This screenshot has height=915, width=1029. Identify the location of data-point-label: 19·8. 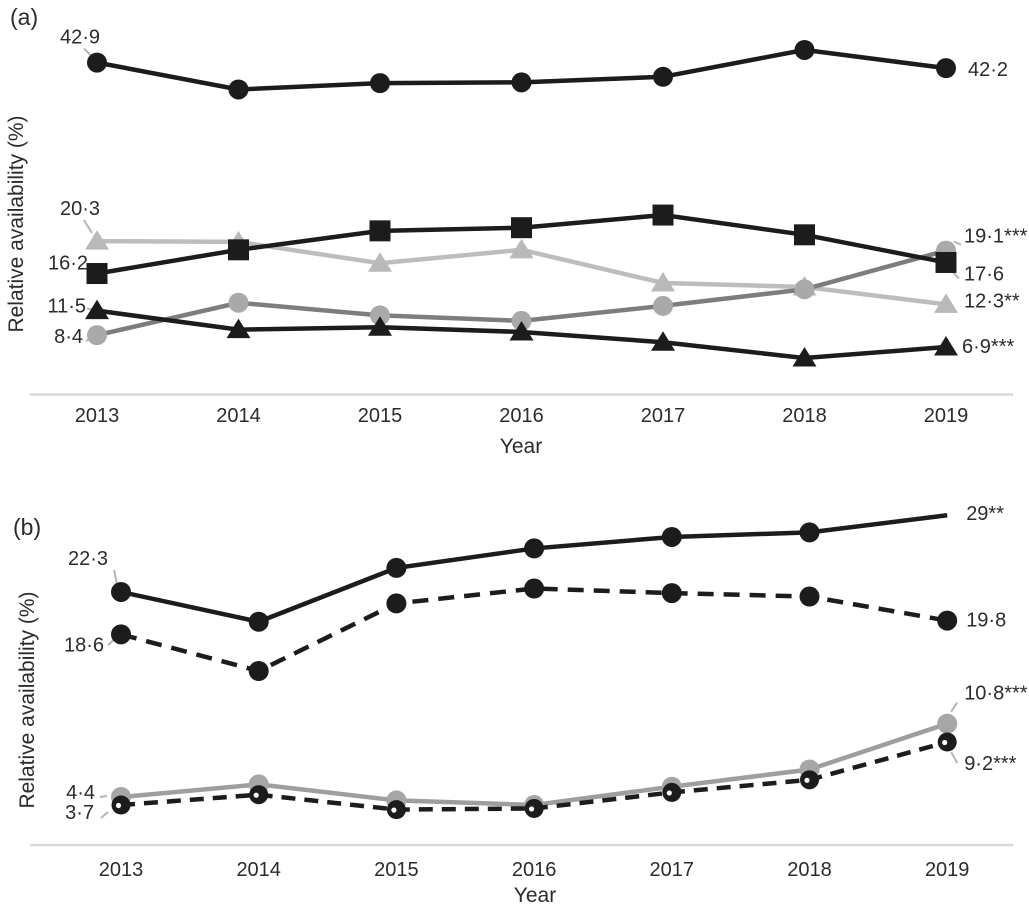
(986, 621).